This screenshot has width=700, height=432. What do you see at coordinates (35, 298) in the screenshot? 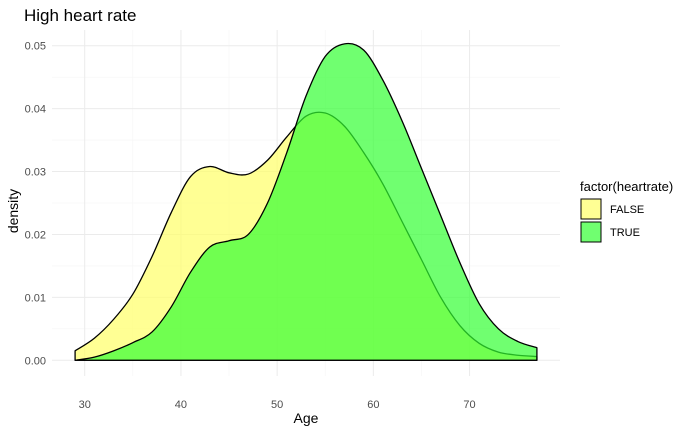
I see `y-tick-label: 0.01` at bounding box center [35, 298].